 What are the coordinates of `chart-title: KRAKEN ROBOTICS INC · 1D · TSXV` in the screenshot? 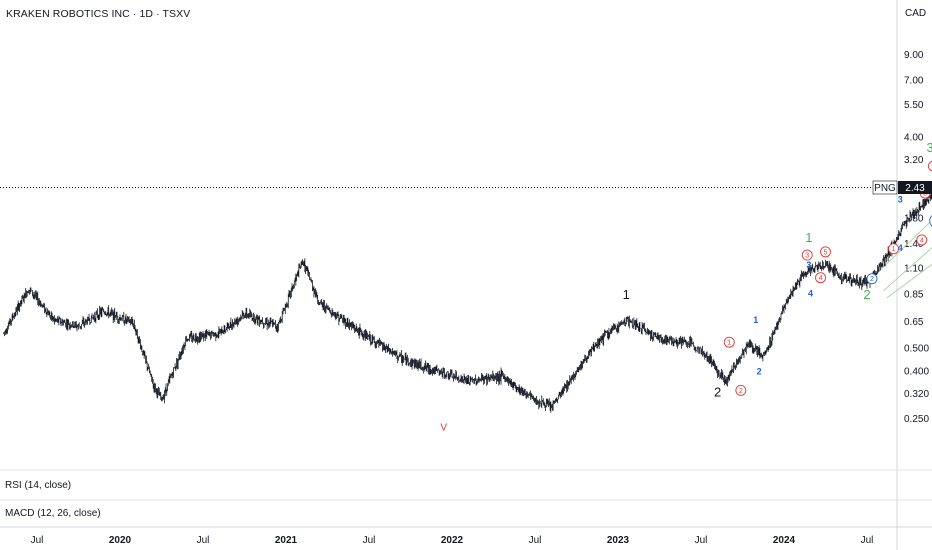 It's located at (98, 14).